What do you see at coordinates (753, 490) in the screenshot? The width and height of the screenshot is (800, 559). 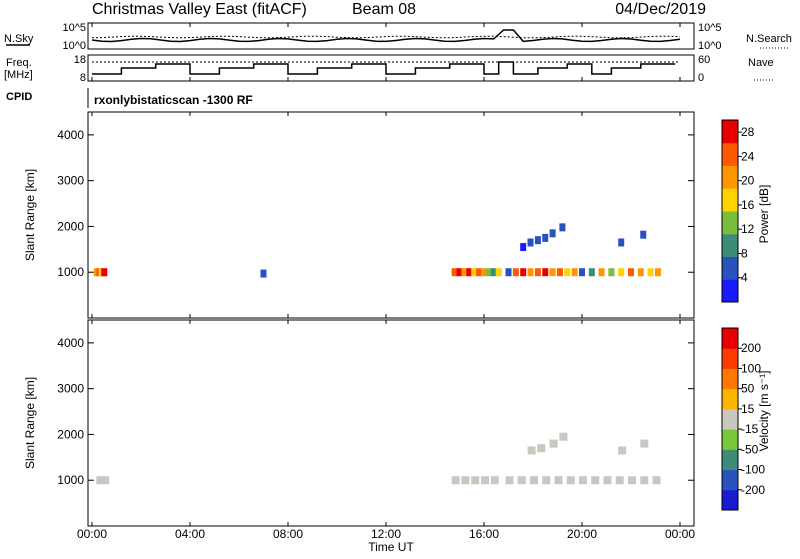 I see `colorbar-tick-label: -200` at bounding box center [753, 490].